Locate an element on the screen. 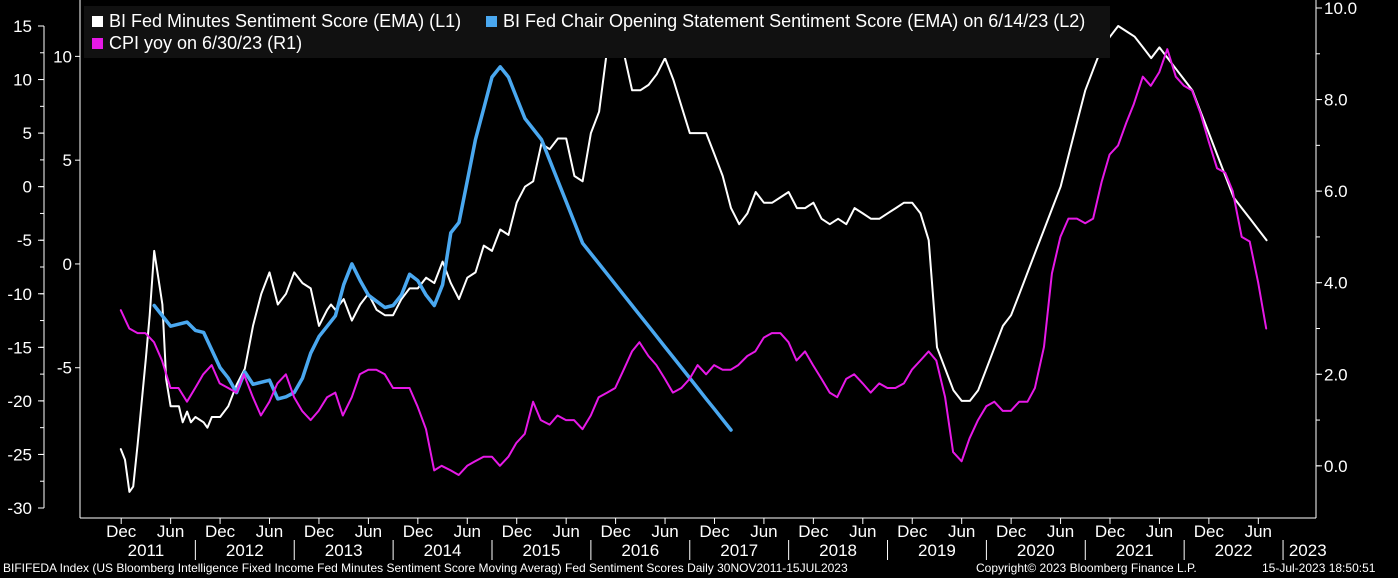 This screenshot has height=578, width=1398. y-tick-label-l1: 10 is located at coordinates (22, 80).